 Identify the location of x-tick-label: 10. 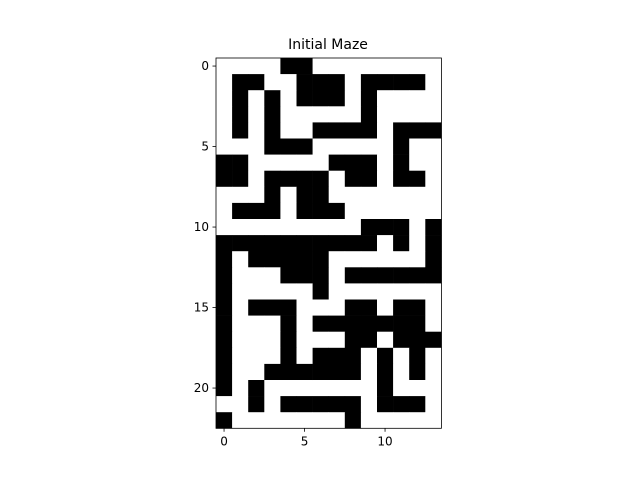
(384, 441).